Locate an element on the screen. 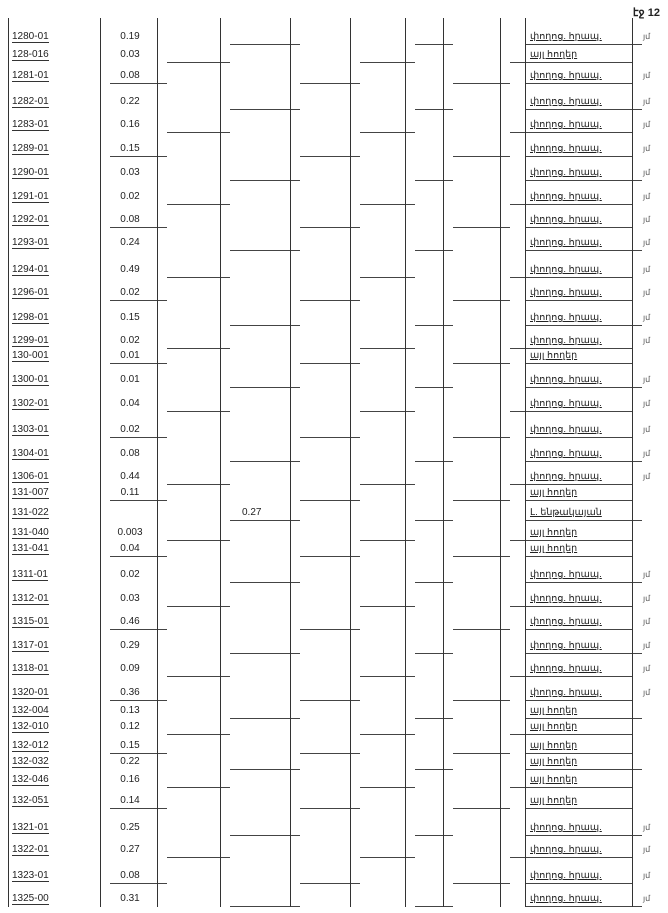 Image resolution: width=668 pixels, height=913 pixels. table-row: 132-046 0.16 այլ հողեր is located at coordinates (334, 782).